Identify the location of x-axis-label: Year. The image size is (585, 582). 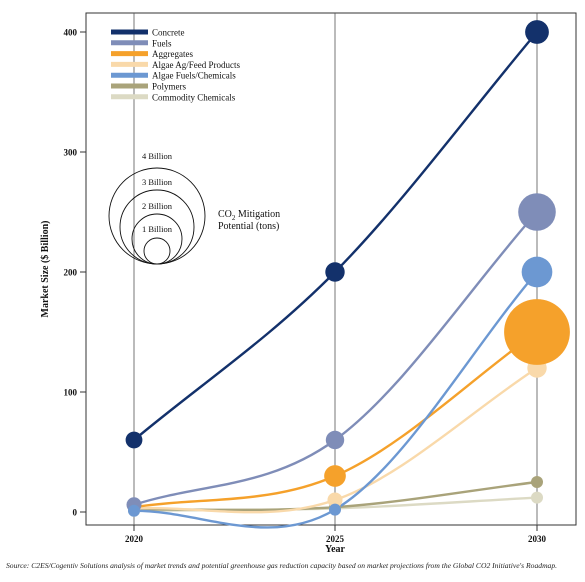
(335, 549).